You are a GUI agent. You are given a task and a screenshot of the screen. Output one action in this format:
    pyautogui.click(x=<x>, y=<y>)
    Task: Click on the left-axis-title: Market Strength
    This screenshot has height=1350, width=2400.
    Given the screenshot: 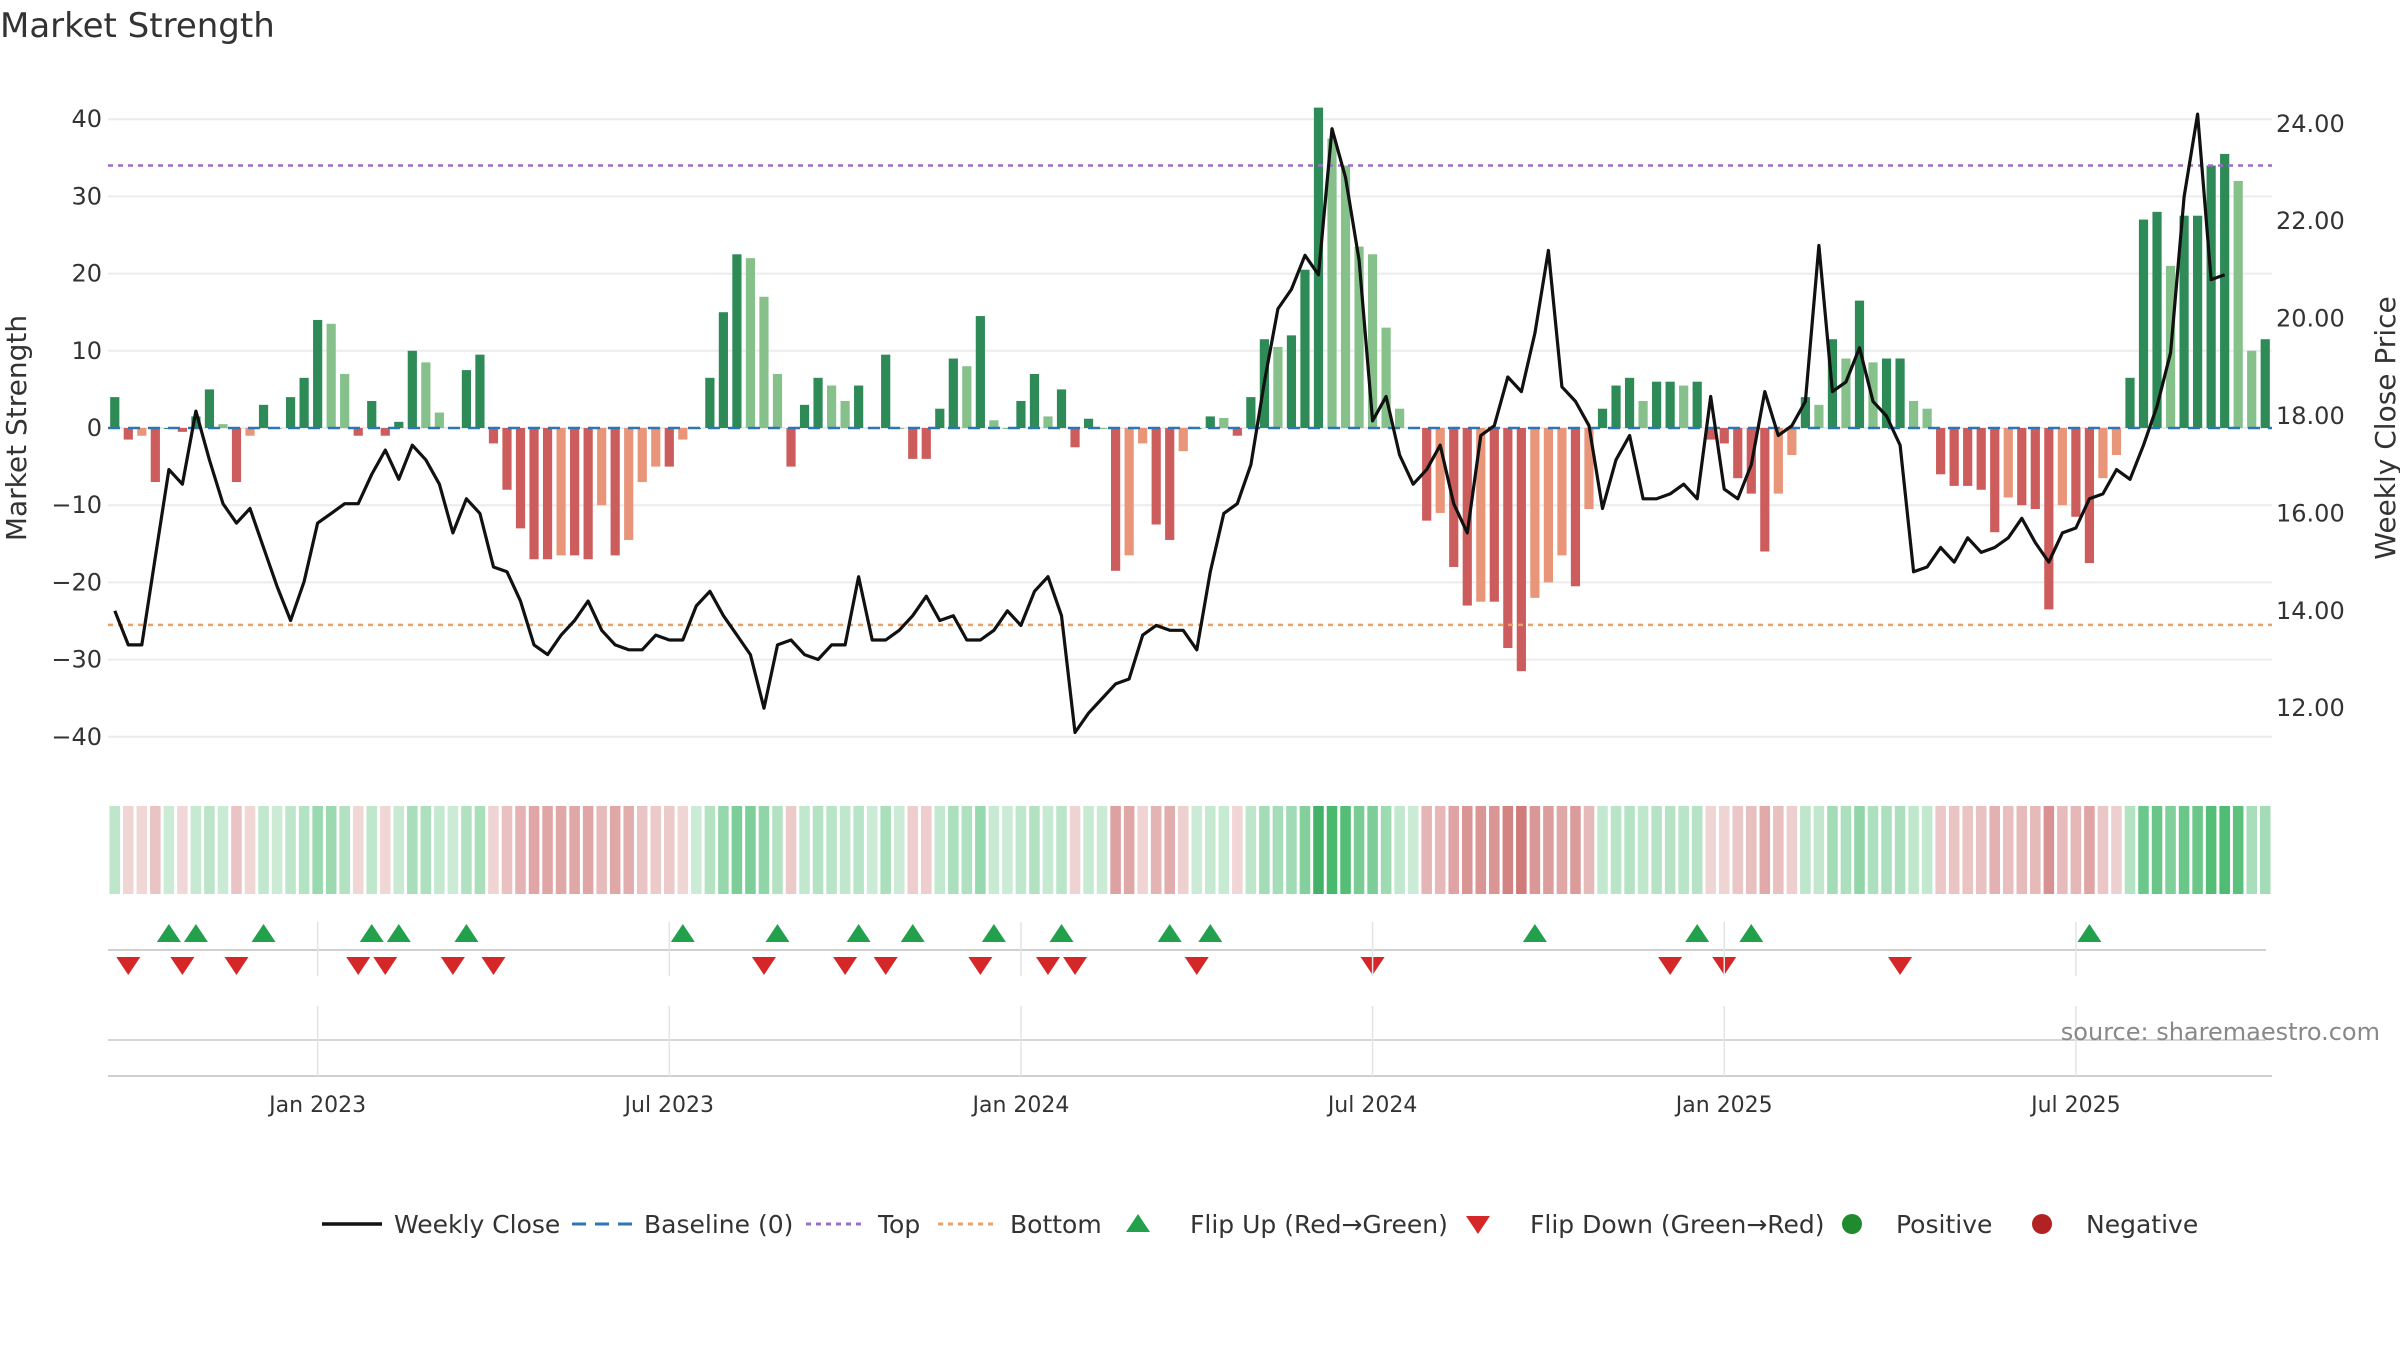 What is the action you would take?
    pyautogui.click(x=16, y=428)
    